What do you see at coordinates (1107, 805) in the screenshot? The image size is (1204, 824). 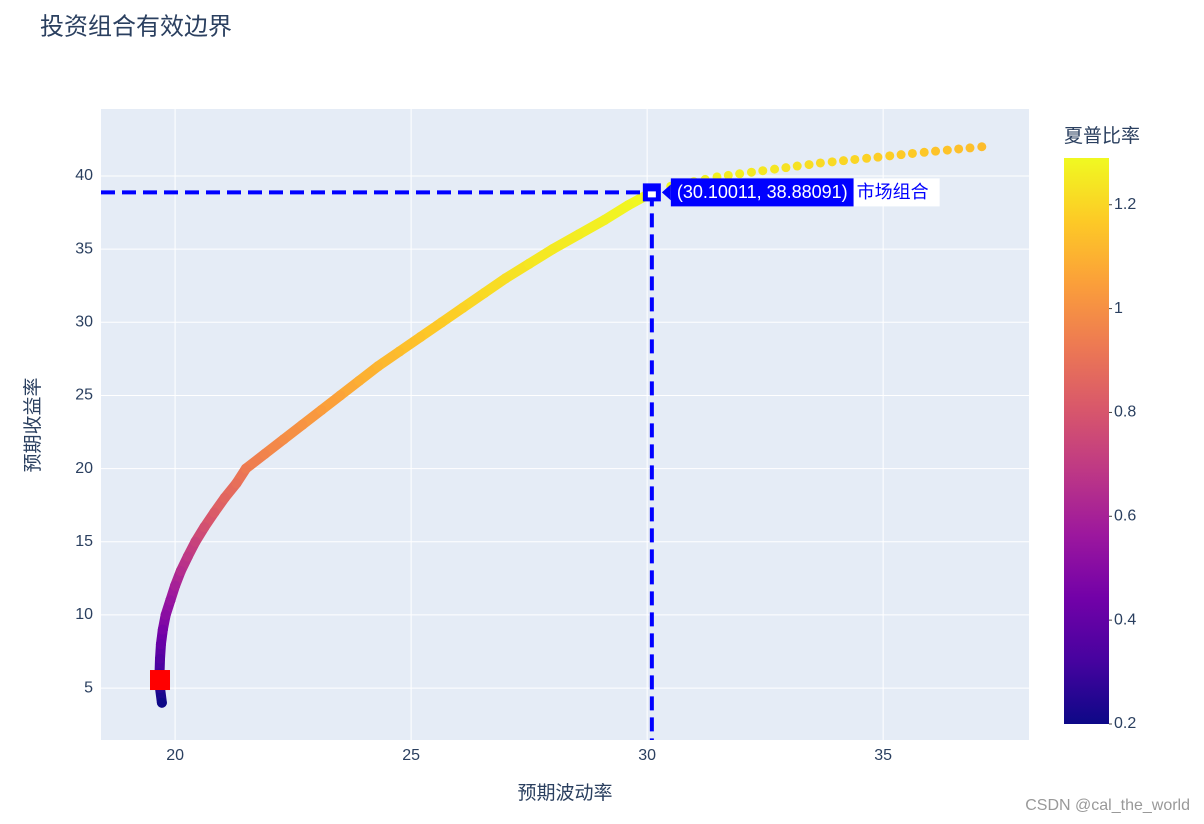 I see `watermark: CSDN @cal_the_world` at bounding box center [1107, 805].